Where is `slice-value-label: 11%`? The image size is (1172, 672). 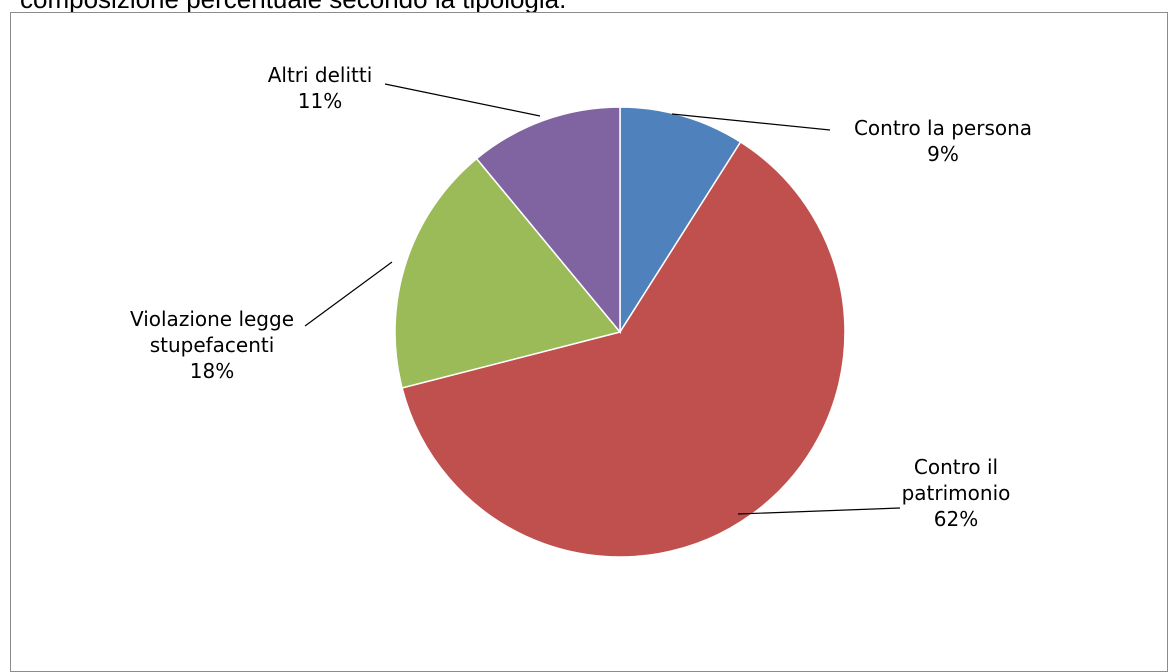 slice-value-label: 11% is located at coordinates (320, 101).